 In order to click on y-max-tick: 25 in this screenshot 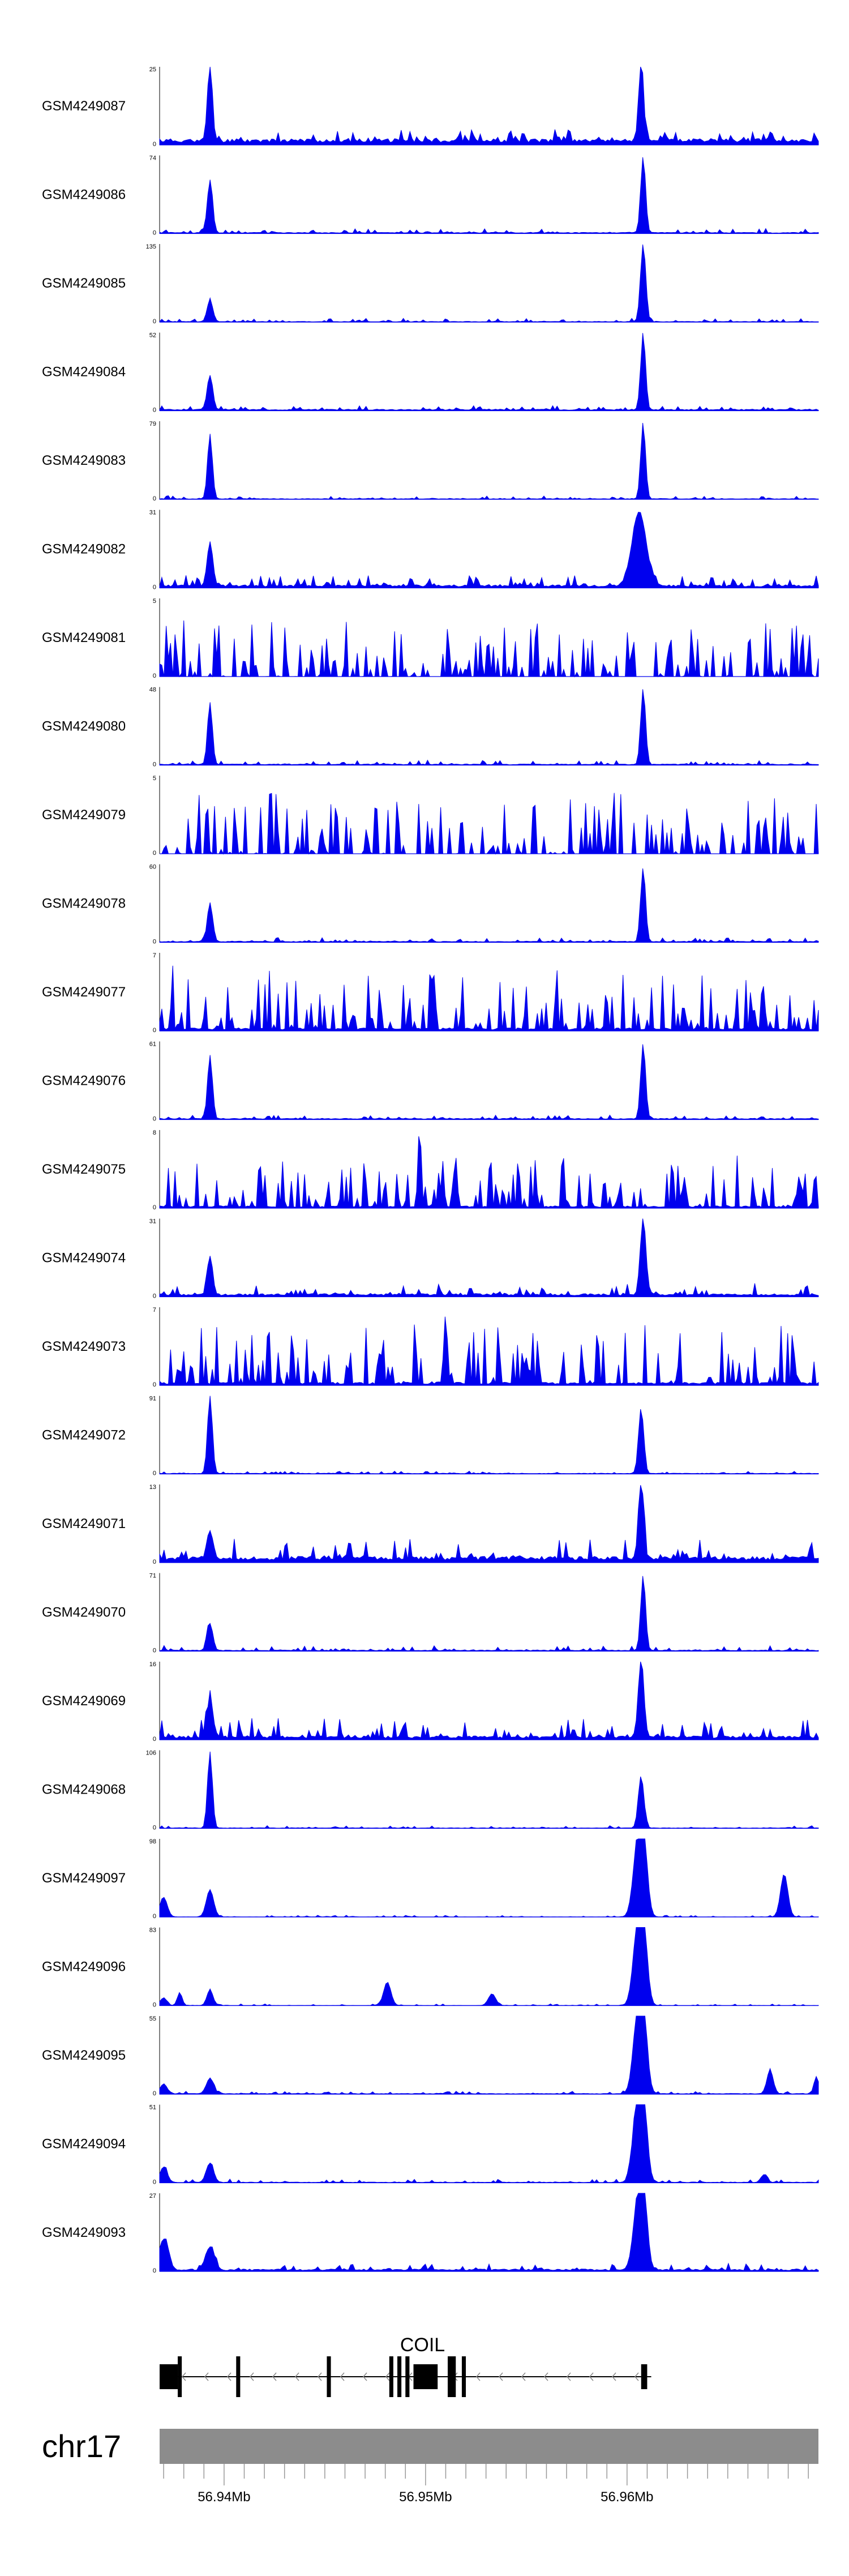, I will do `click(152, 69)`.